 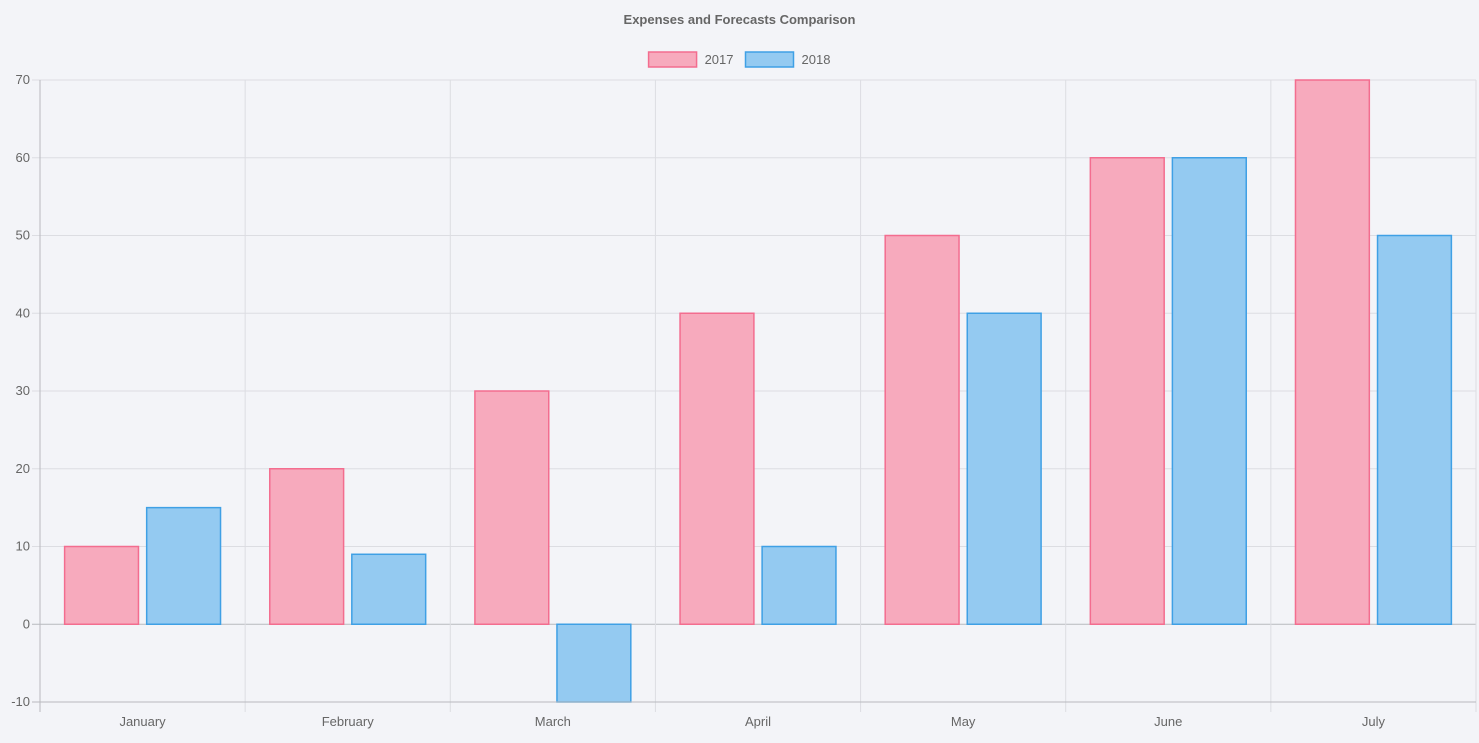 What do you see at coordinates (717, 468) in the screenshot?
I see `bar-2017-april` at bounding box center [717, 468].